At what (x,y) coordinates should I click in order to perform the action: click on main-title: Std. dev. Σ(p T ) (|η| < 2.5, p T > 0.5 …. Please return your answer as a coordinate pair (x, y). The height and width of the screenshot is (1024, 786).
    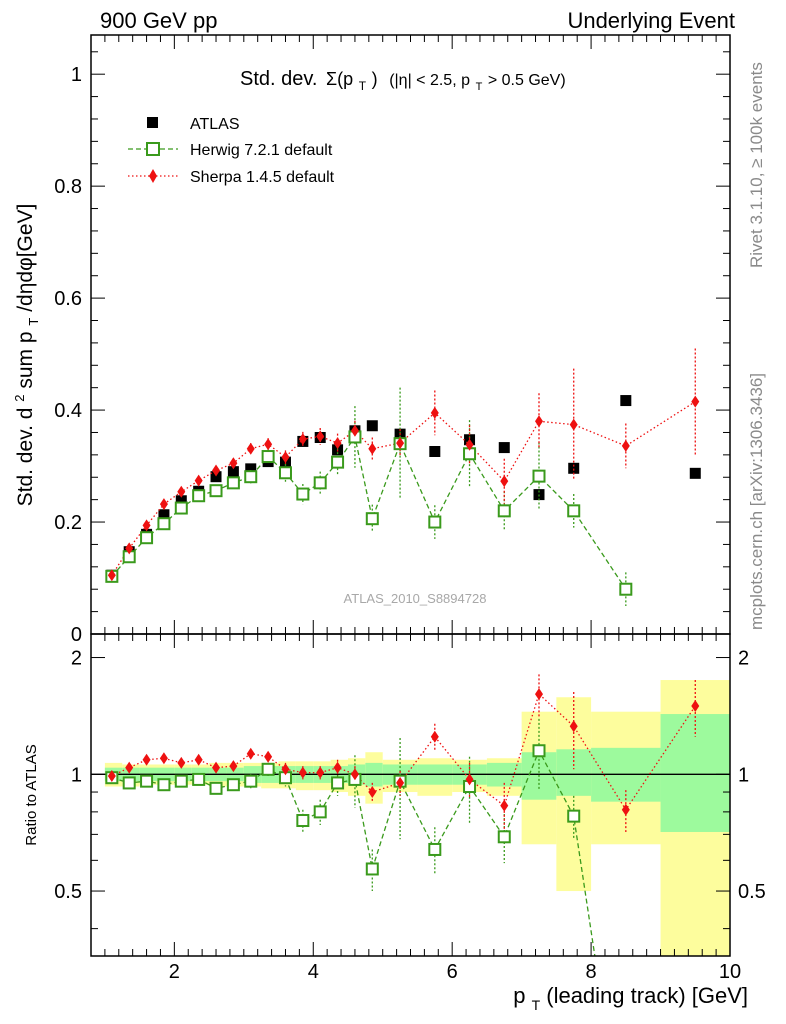
    Looking at the image, I should click on (403, 81).